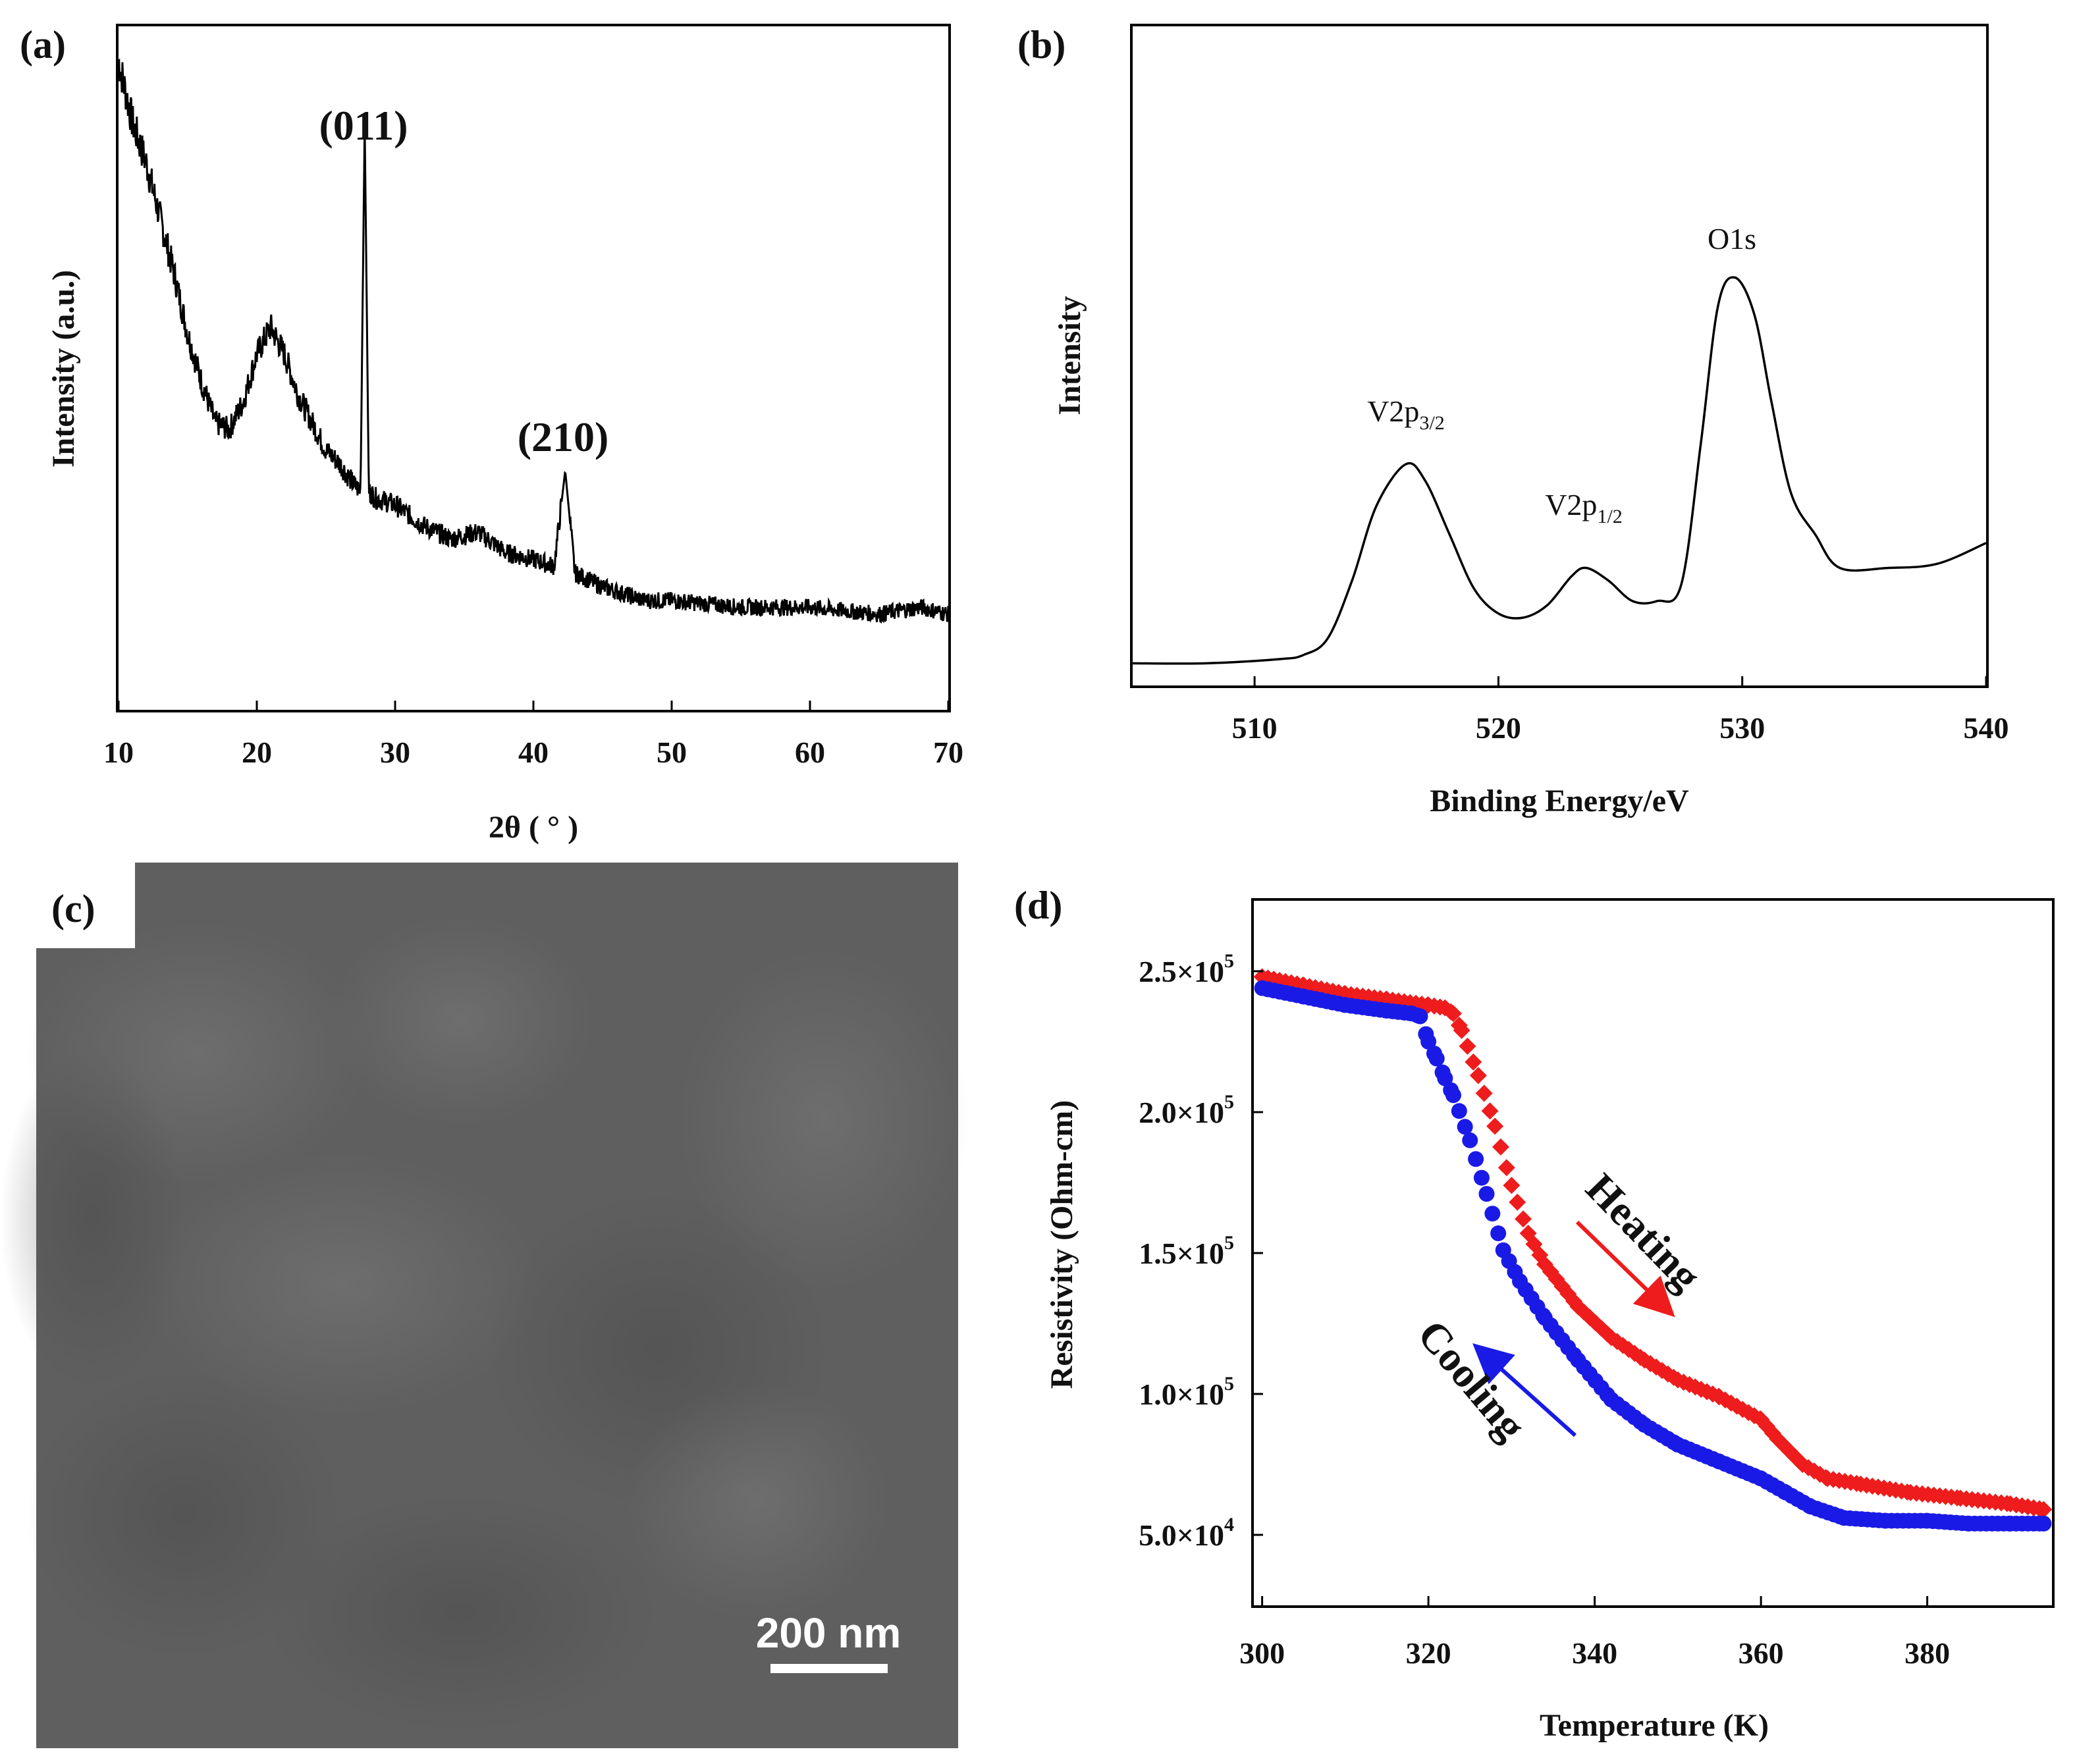 Image resolution: width=2075 pixels, height=1764 pixels. What do you see at coordinates (1255, 728) in the screenshot?
I see `panel-b-x-tick-label: 510` at bounding box center [1255, 728].